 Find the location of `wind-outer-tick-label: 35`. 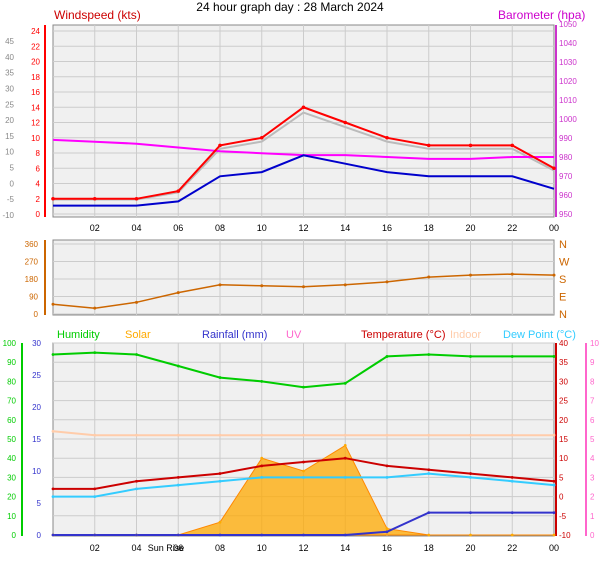

wind-outer-tick-label: 35 is located at coordinates (9, 73).